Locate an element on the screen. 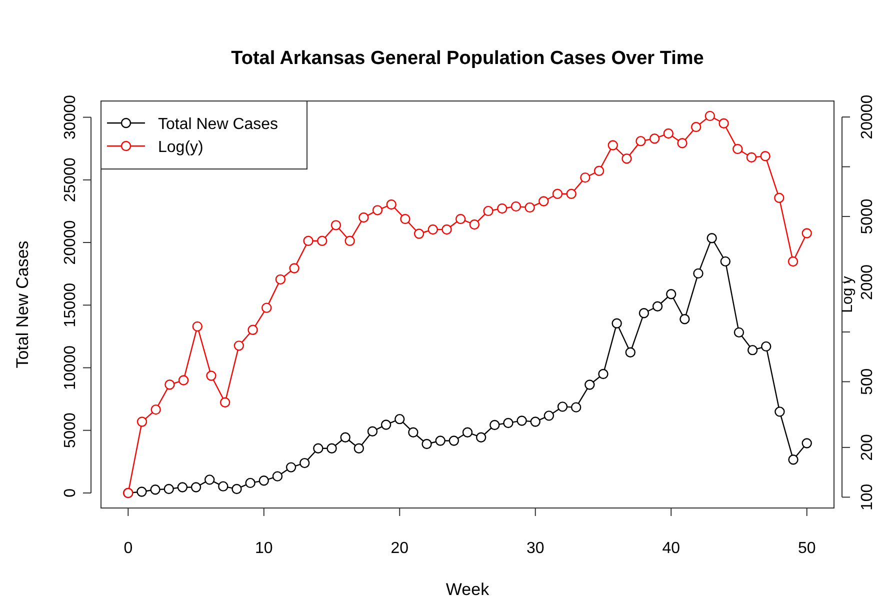  x-axis-title: Week is located at coordinates (468, 589).